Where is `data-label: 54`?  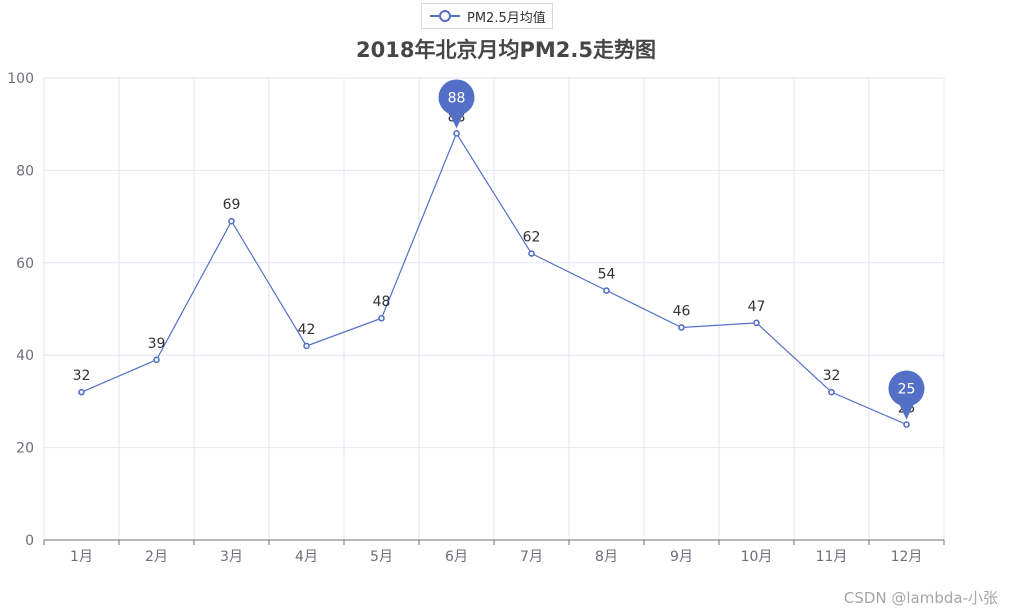 data-label: 54 is located at coordinates (607, 275).